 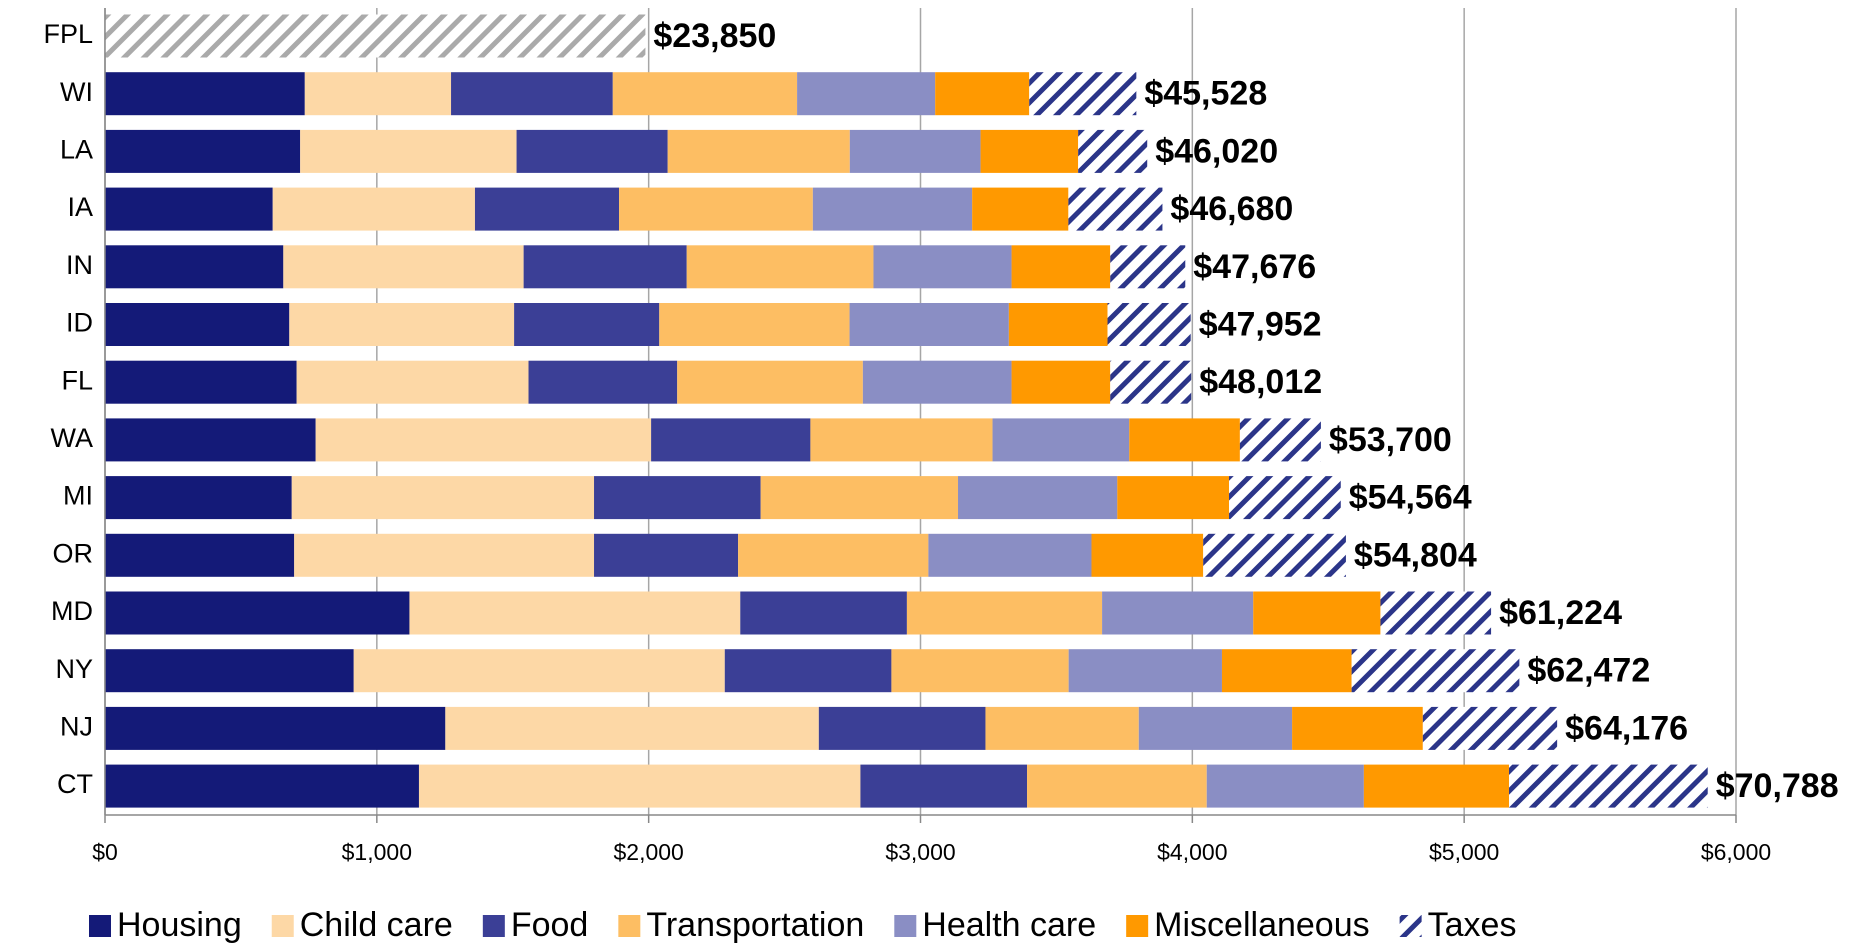 I want to click on total-label: $53,700, so click(x=1390, y=440).